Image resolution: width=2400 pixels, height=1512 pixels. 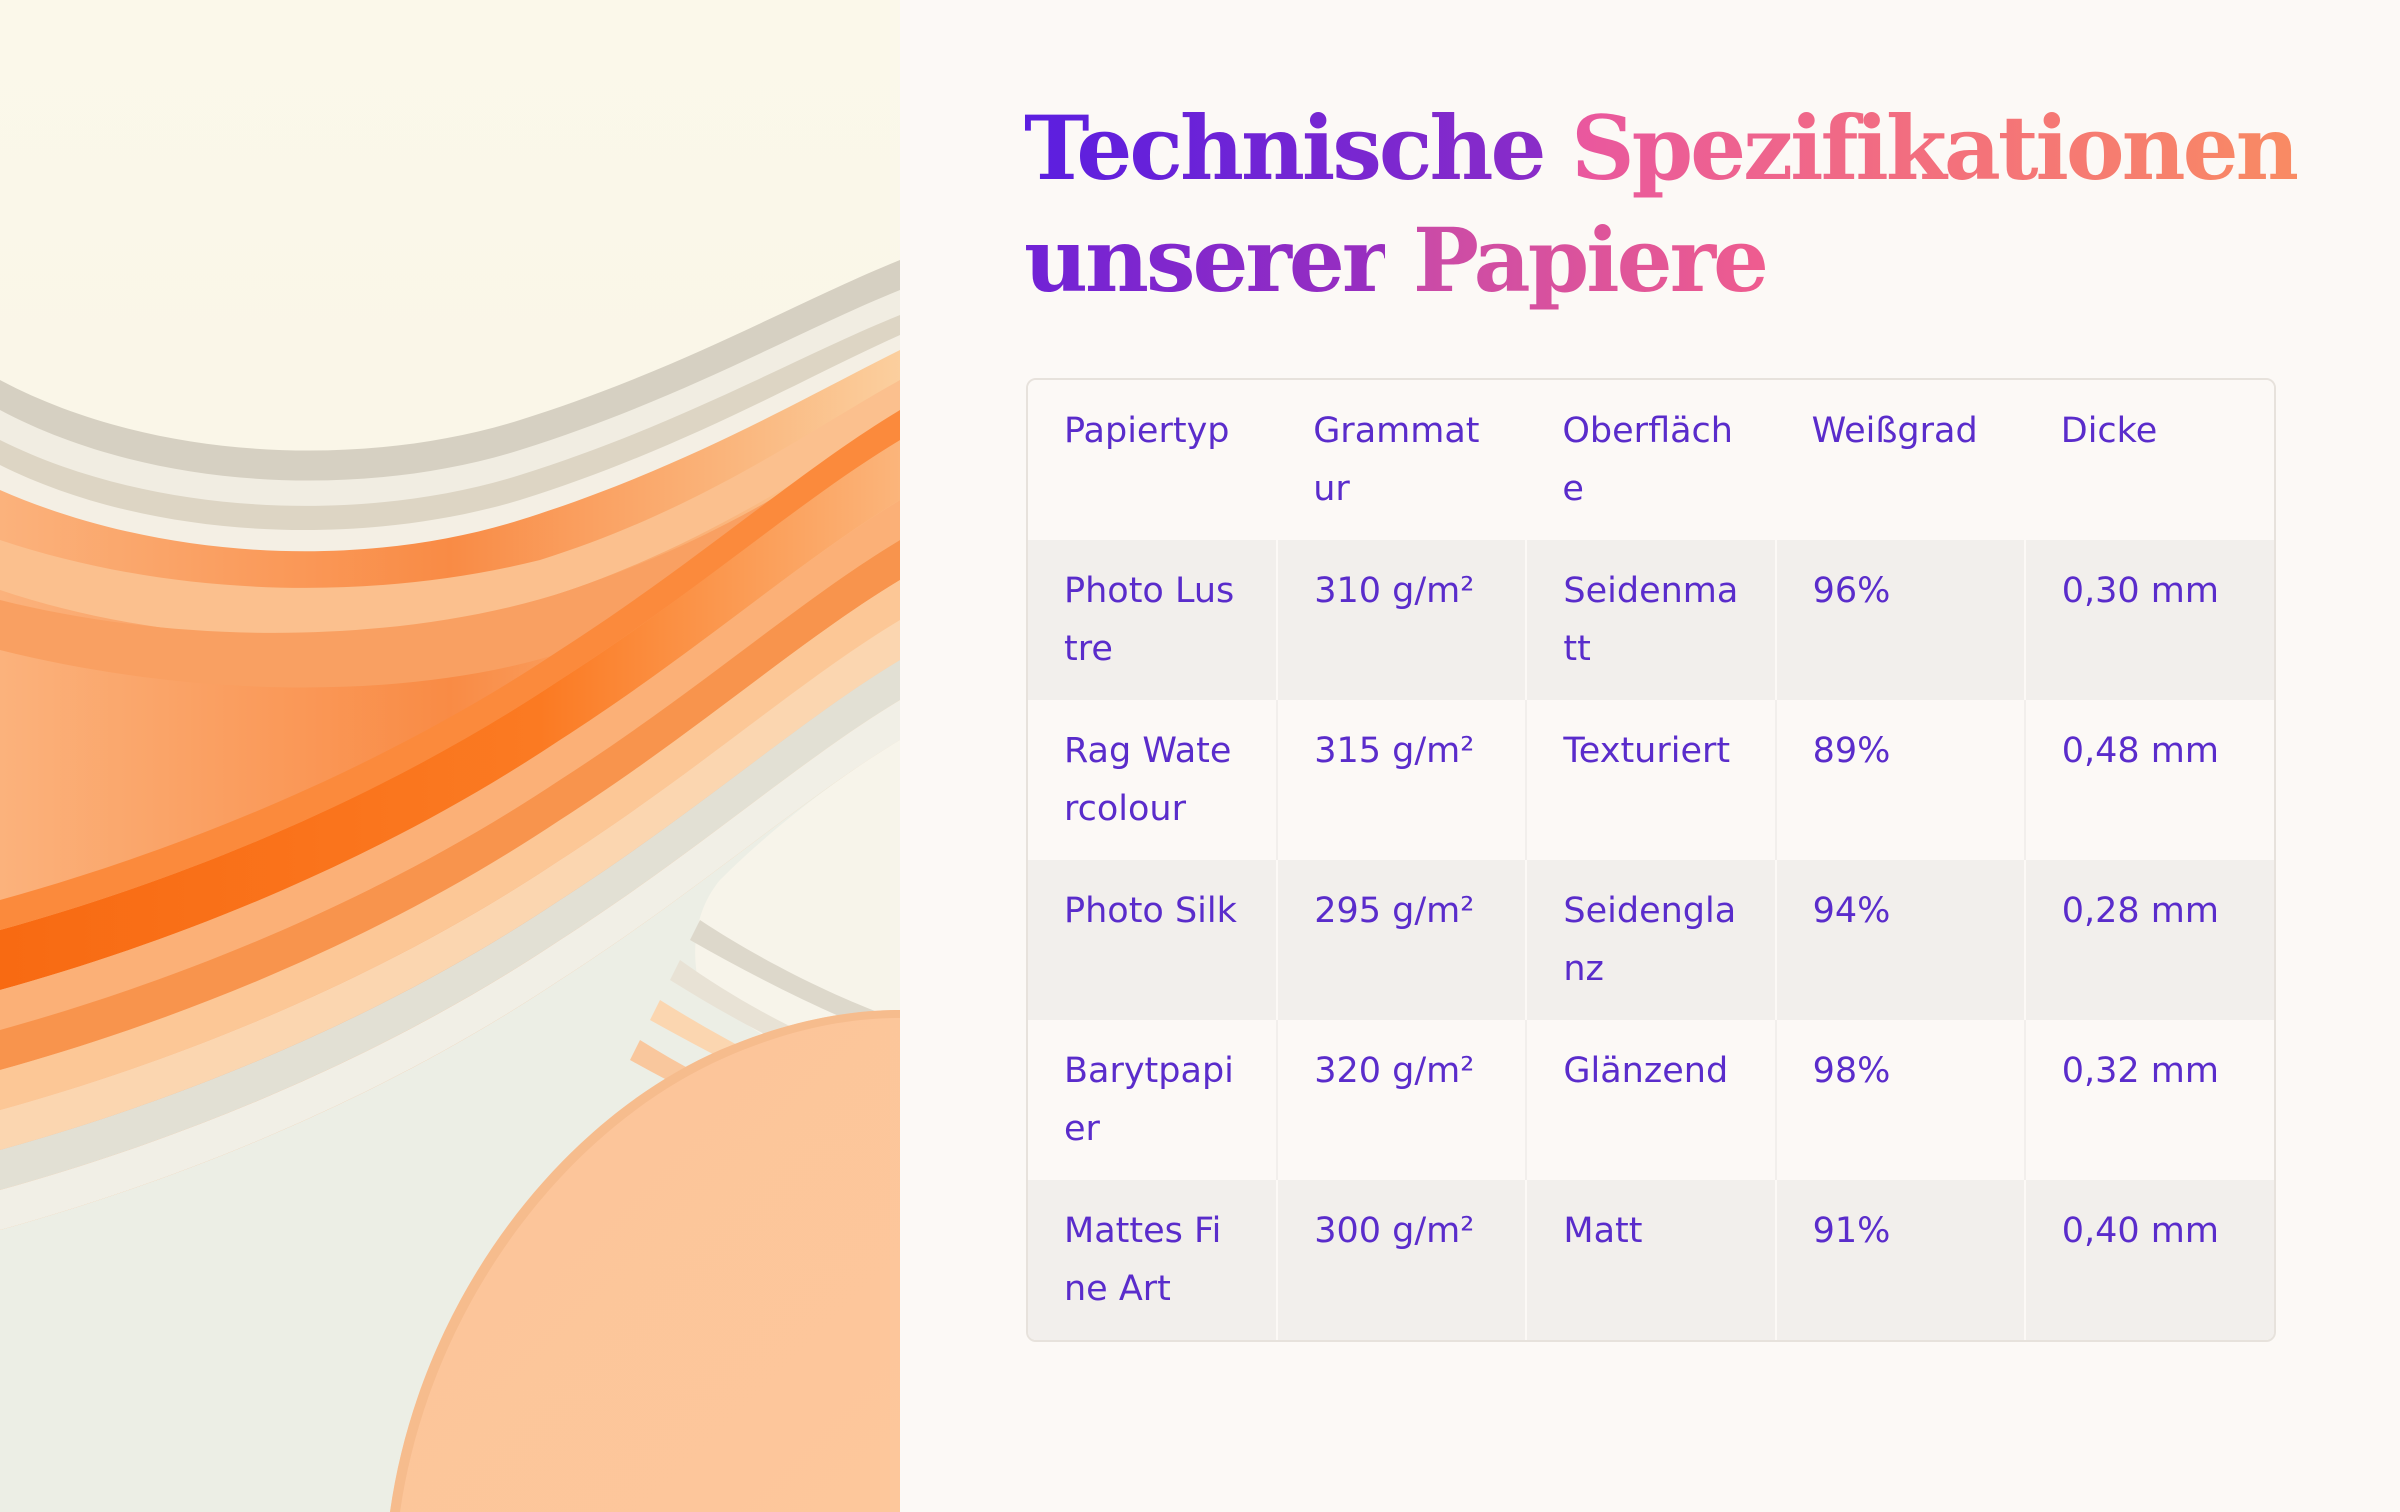 What do you see at coordinates (1206, 260) in the screenshot?
I see `title-word-unserer: unserer` at bounding box center [1206, 260].